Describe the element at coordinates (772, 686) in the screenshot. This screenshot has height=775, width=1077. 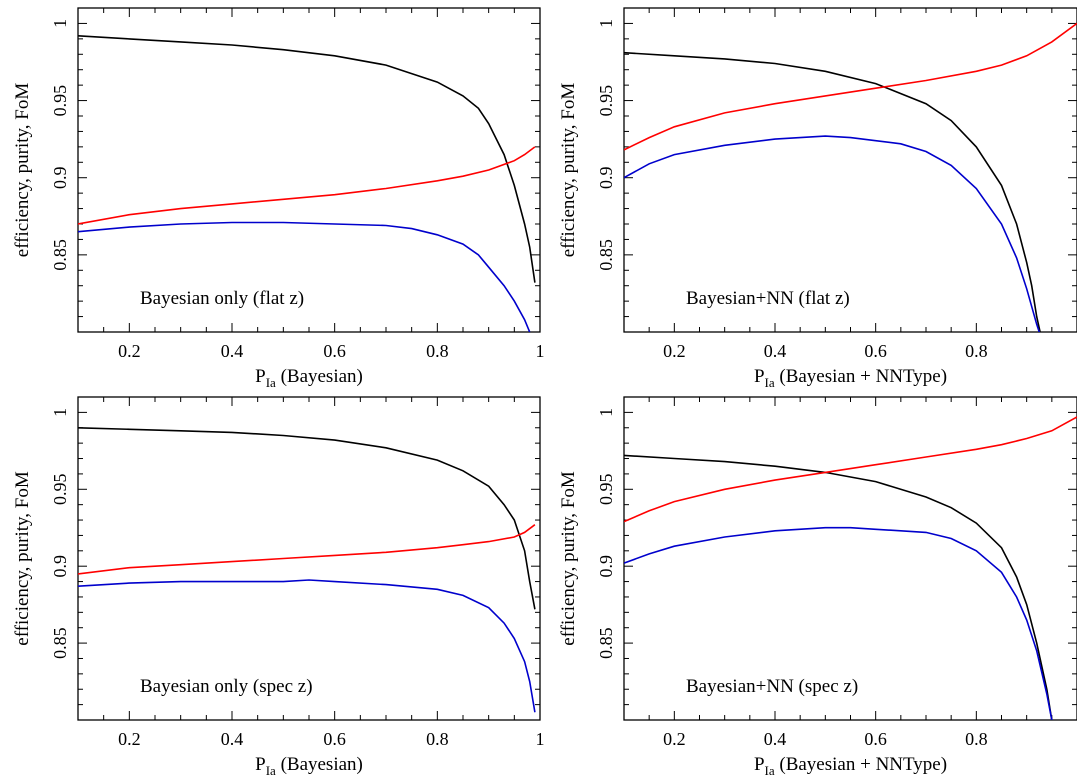
I see `panel-annotation: Bayesian+NN (spec z)` at that location.